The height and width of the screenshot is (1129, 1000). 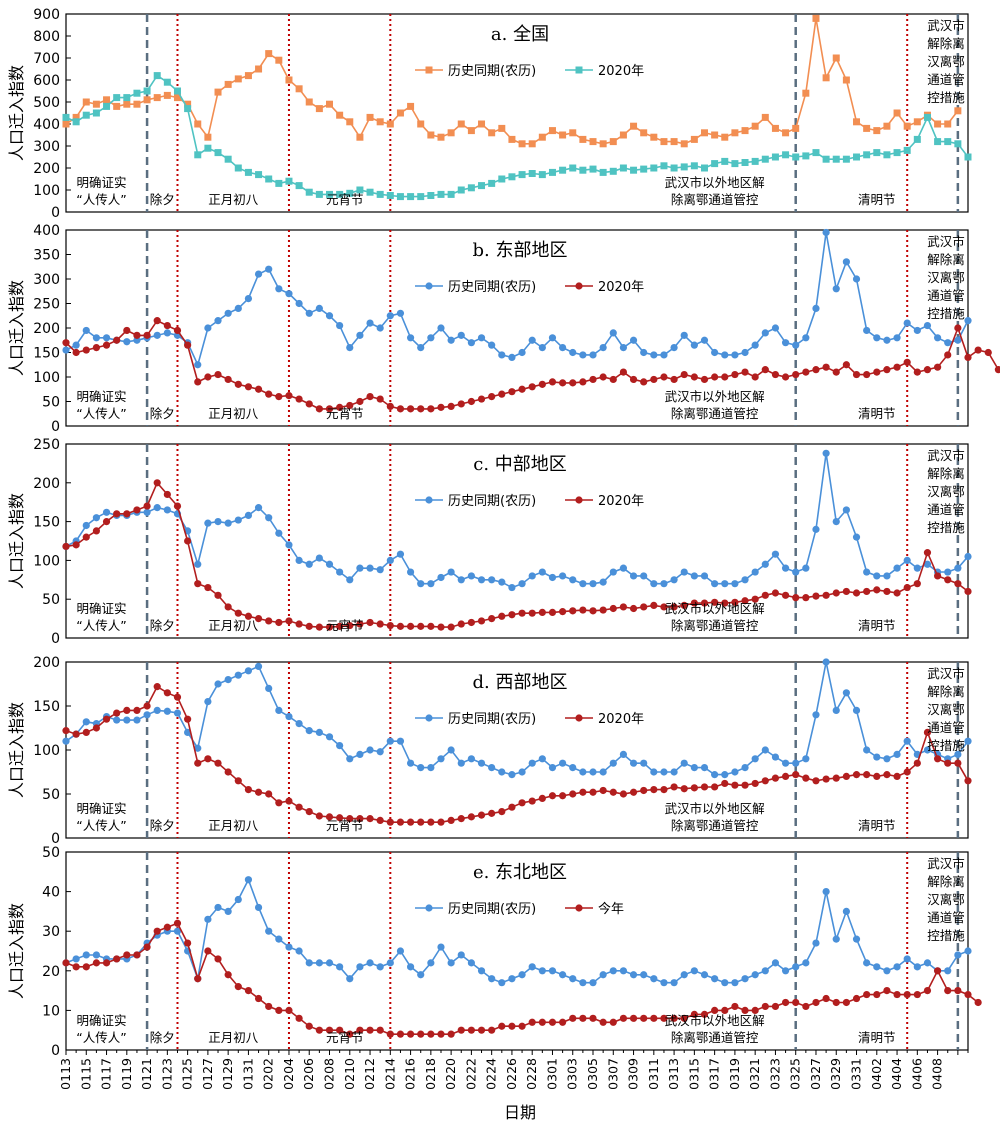 What do you see at coordinates (429, 70) in the screenshot?
I see `legend-marker` at bounding box center [429, 70].